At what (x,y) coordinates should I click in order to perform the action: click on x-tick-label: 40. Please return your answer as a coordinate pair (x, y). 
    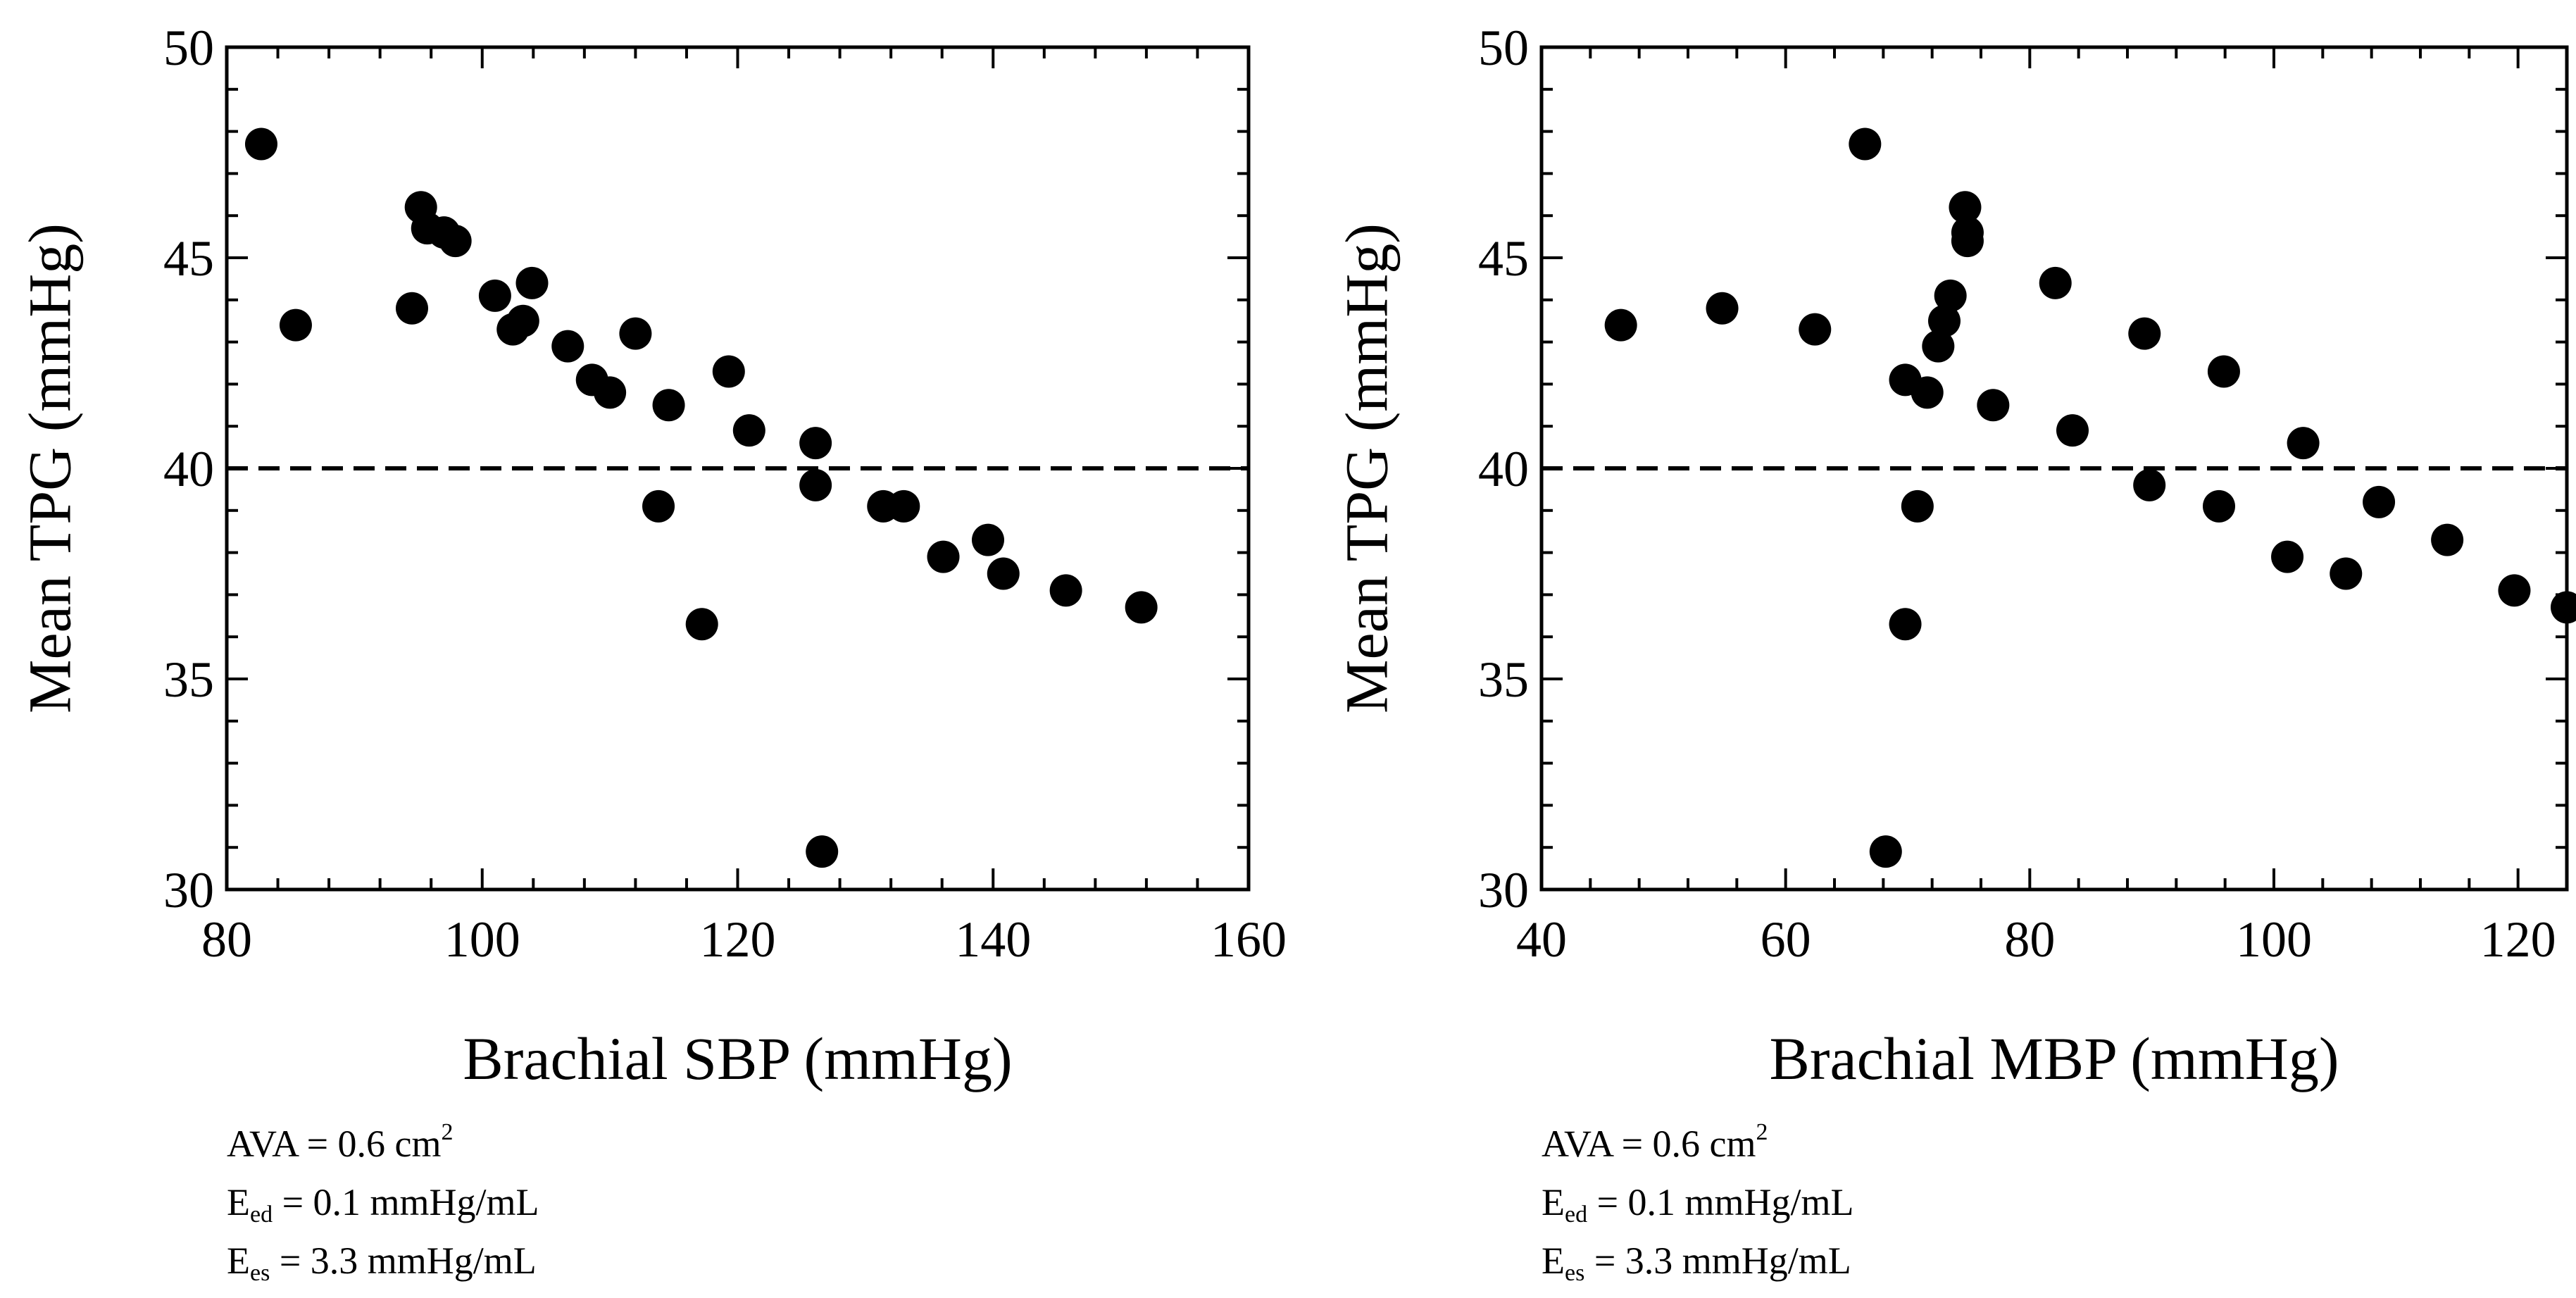
    Looking at the image, I should click on (1541, 939).